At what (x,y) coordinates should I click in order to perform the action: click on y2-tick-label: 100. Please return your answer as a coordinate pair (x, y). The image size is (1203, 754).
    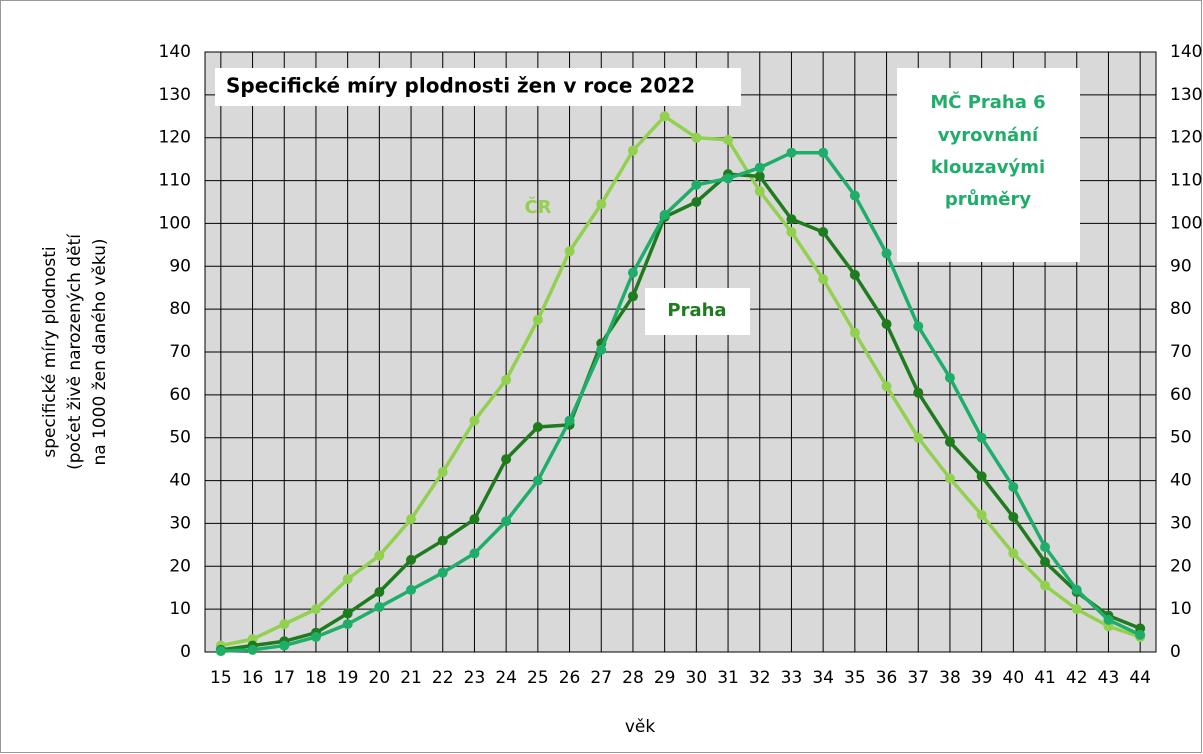
    Looking at the image, I should click on (1186, 223).